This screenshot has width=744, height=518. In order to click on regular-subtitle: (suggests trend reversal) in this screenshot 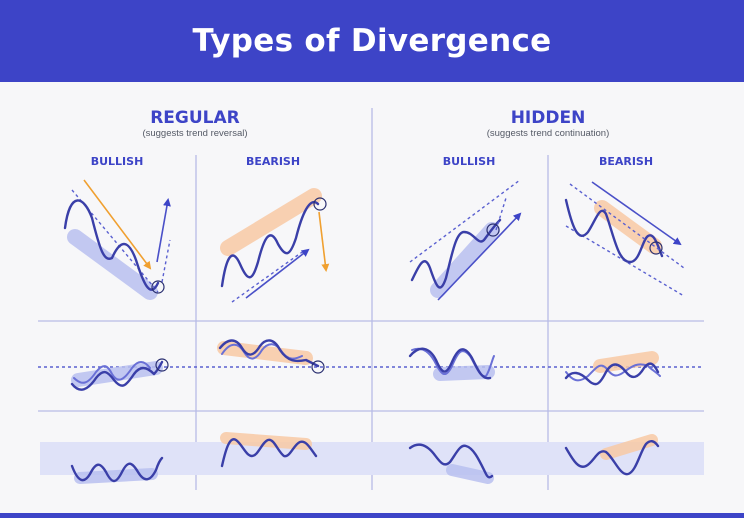, I will do `click(194, 133)`.